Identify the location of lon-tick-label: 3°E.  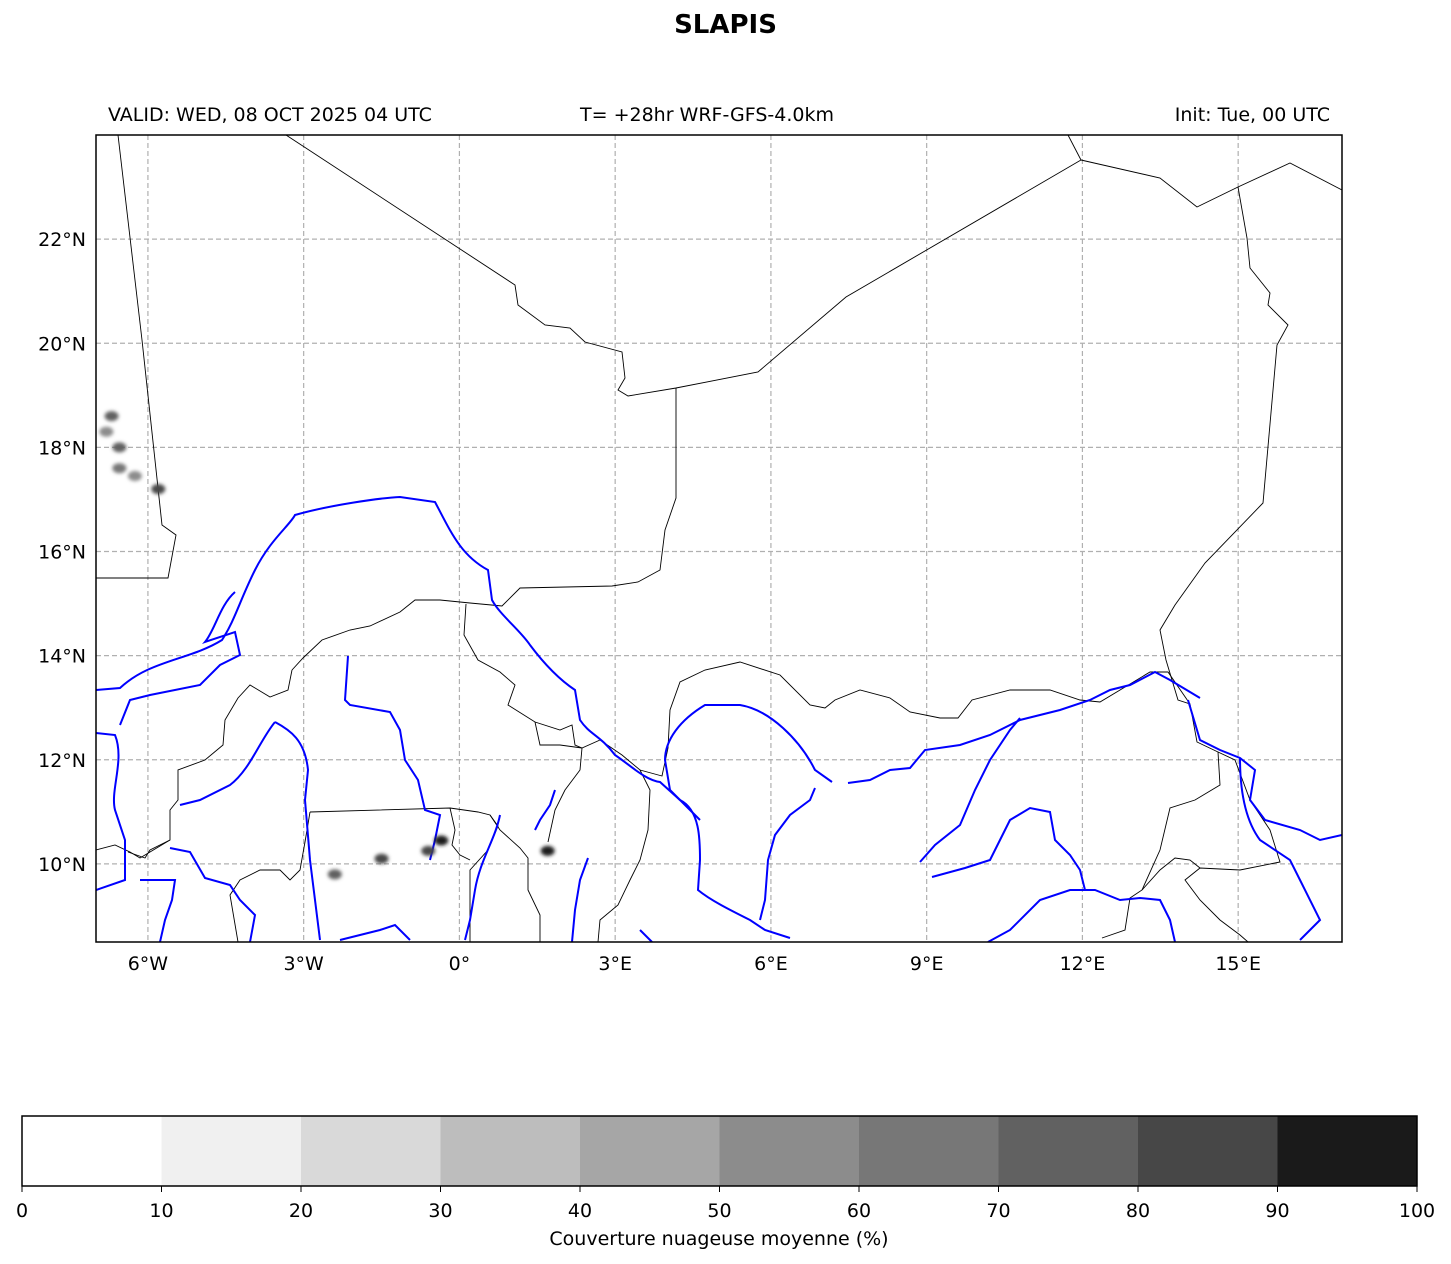
(615, 964).